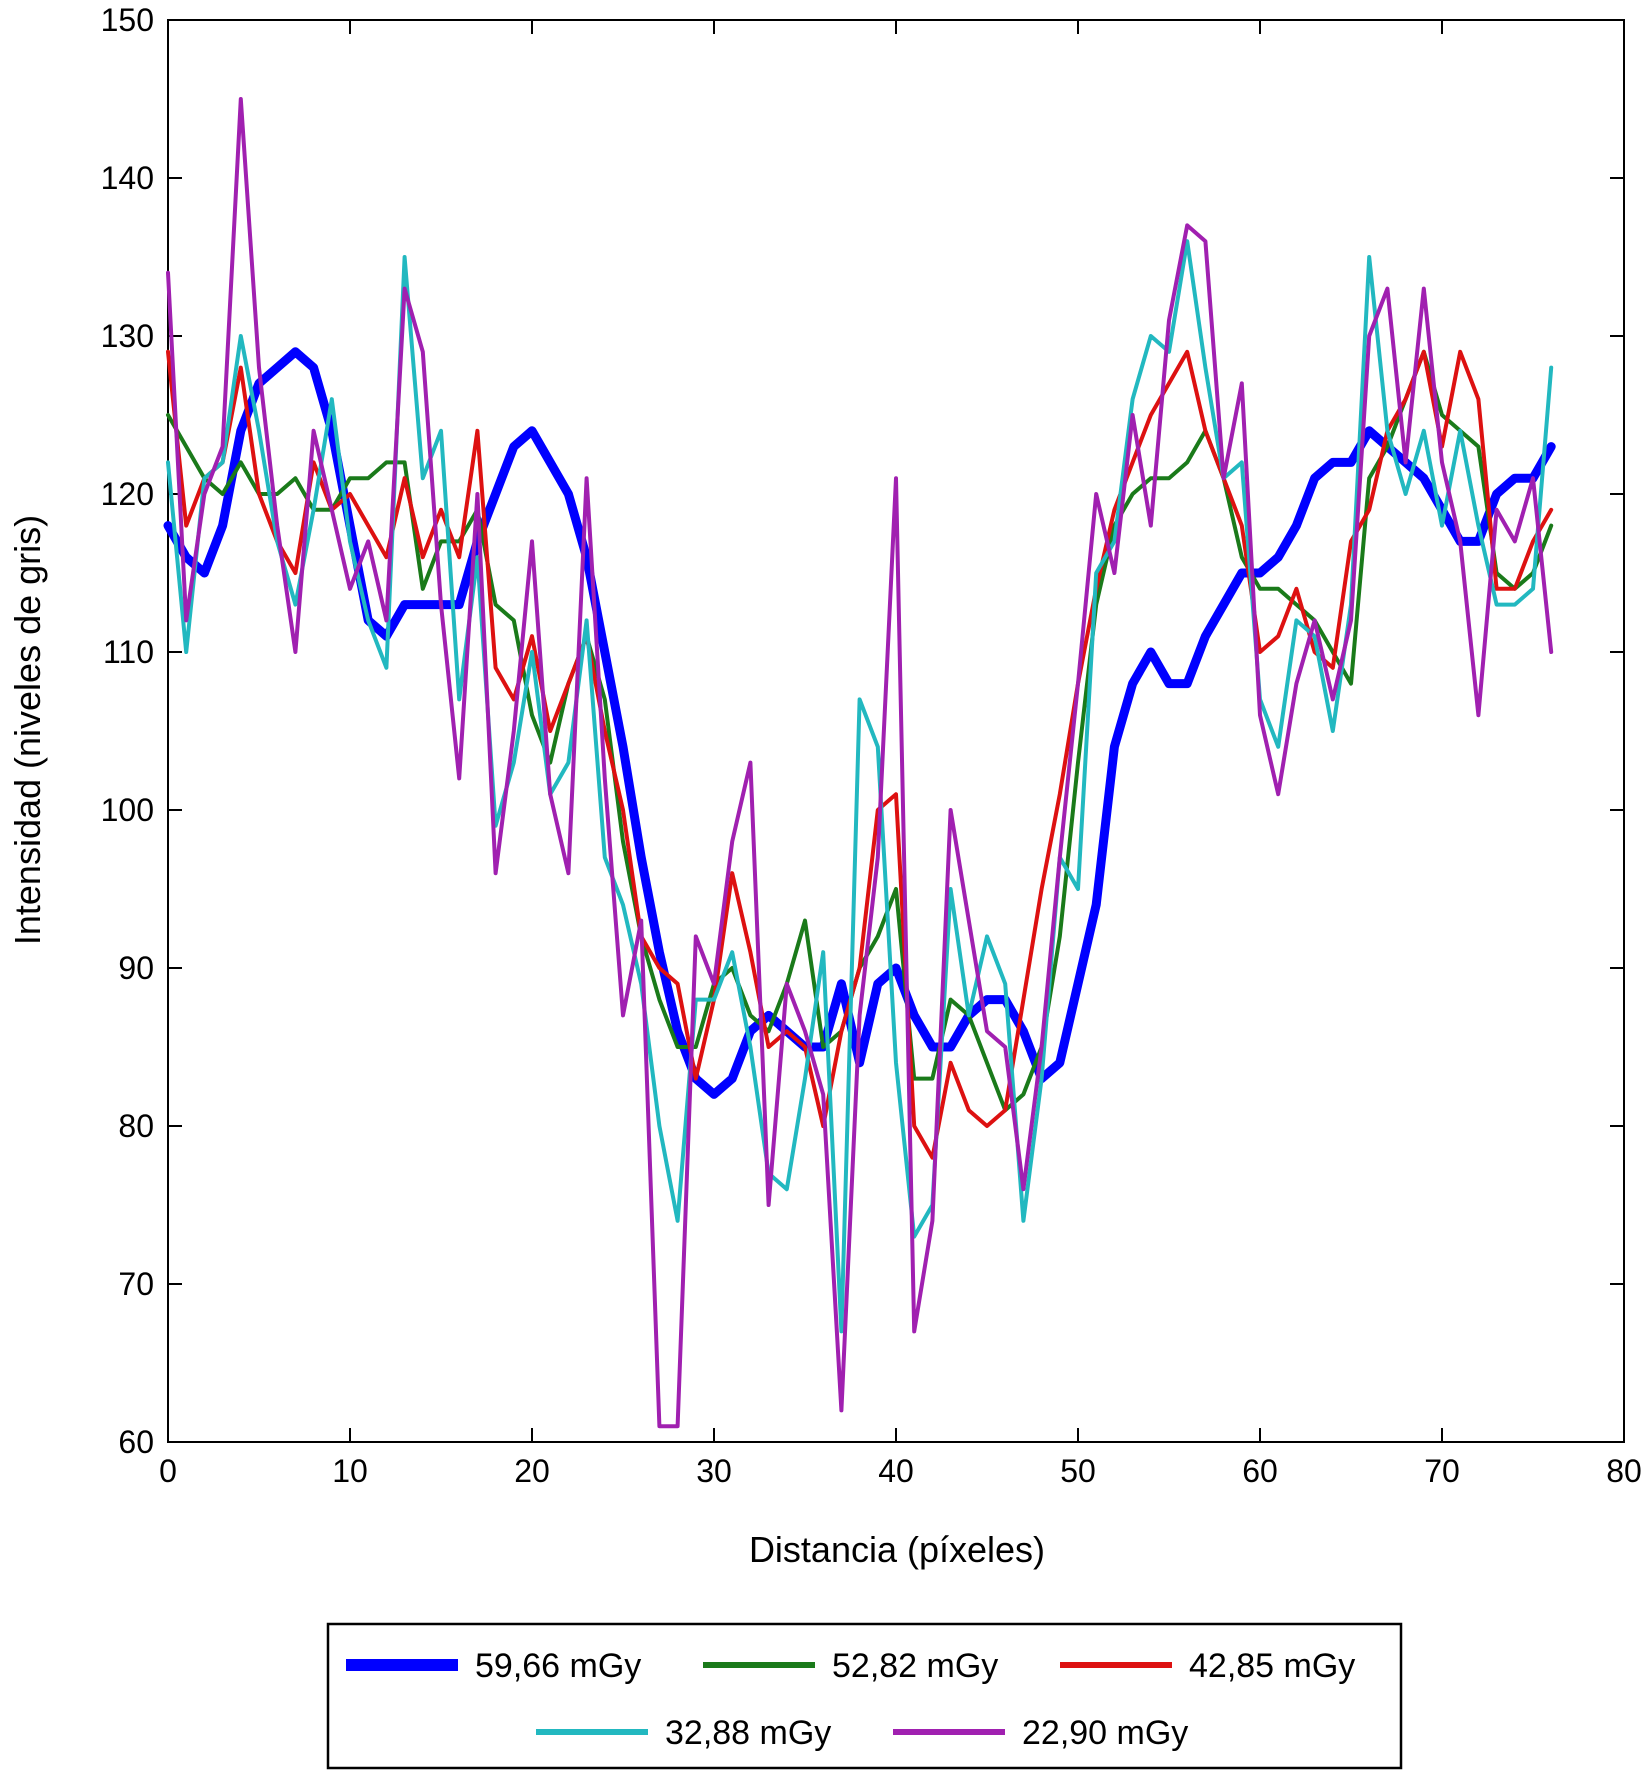 The height and width of the screenshot is (1770, 1648). Describe the element at coordinates (714, 1471) in the screenshot. I see `x-tick-label: 30` at that location.